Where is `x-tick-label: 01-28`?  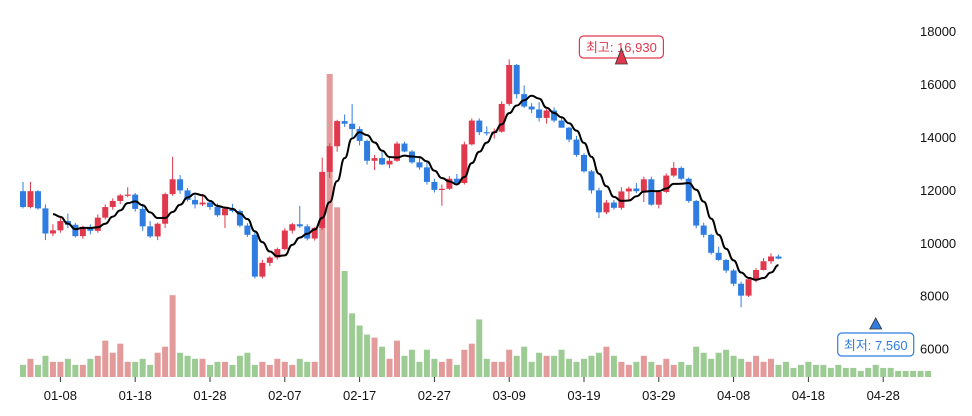 x-tick-label: 01-28 is located at coordinates (209, 395).